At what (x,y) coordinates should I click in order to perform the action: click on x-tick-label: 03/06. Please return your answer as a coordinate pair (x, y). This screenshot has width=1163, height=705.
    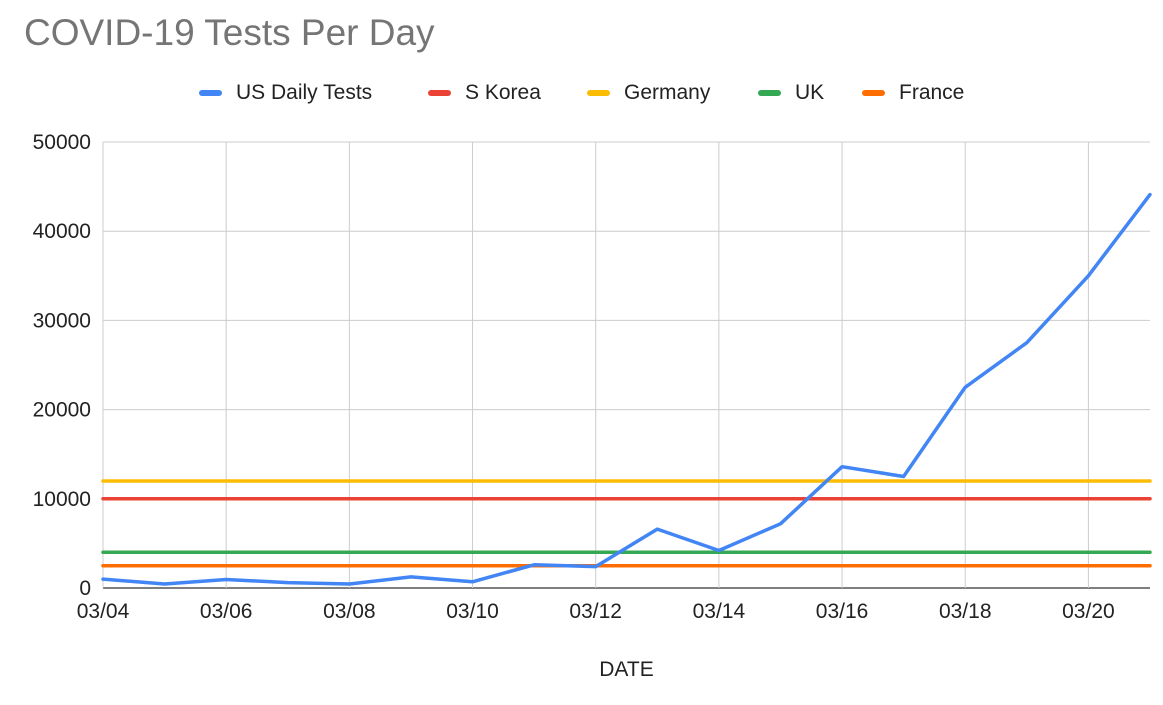
    Looking at the image, I should click on (226, 611).